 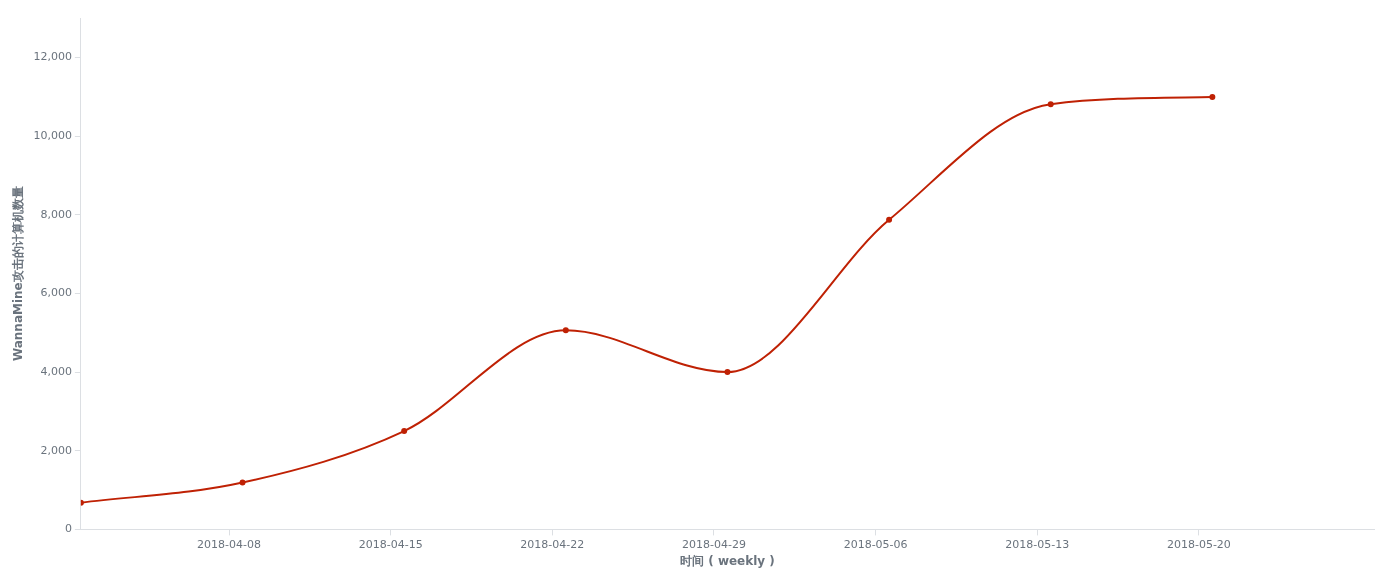 What do you see at coordinates (56, 214) in the screenshot?
I see `y-tick-label: 8,000` at bounding box center [56, 214].